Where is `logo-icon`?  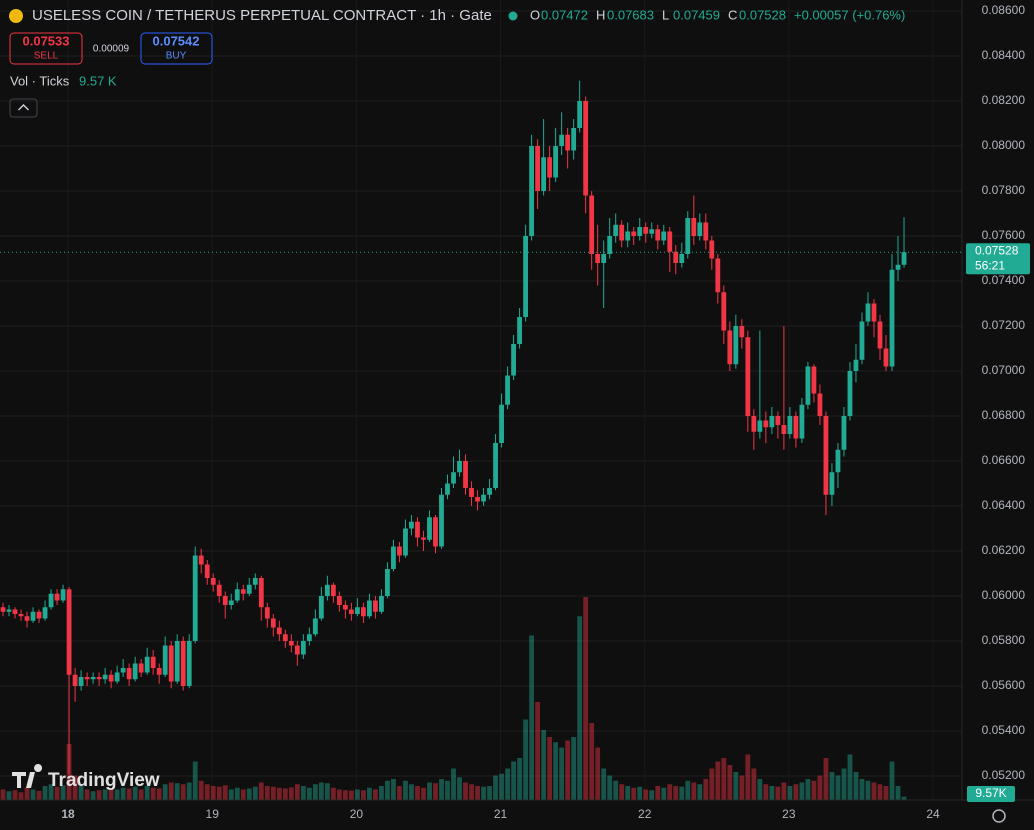 logo-icon is located at coordinates (27, 776).